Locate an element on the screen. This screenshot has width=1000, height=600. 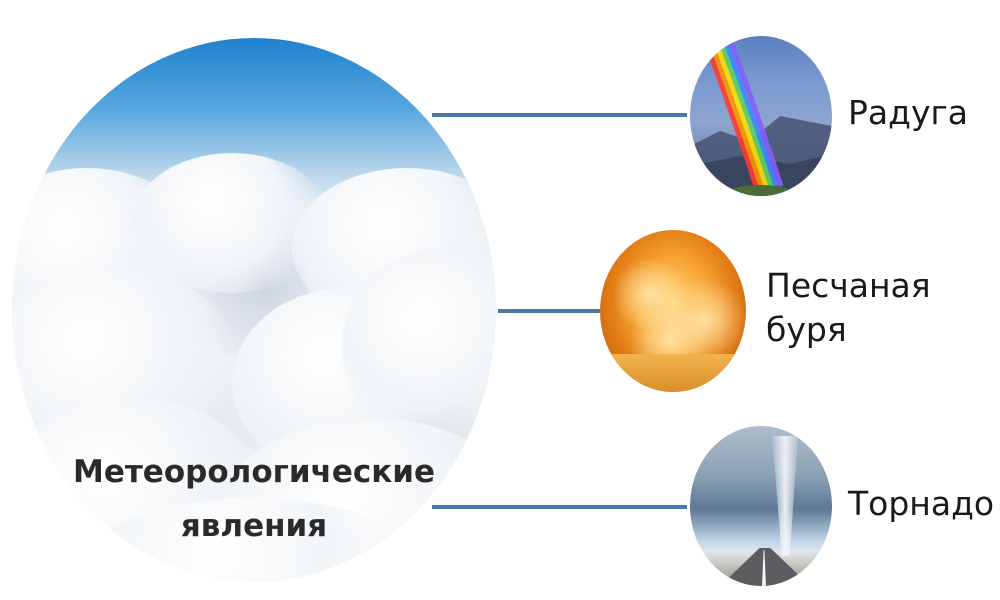
main-label-line-2: явления is located at coordinates (254, 526).